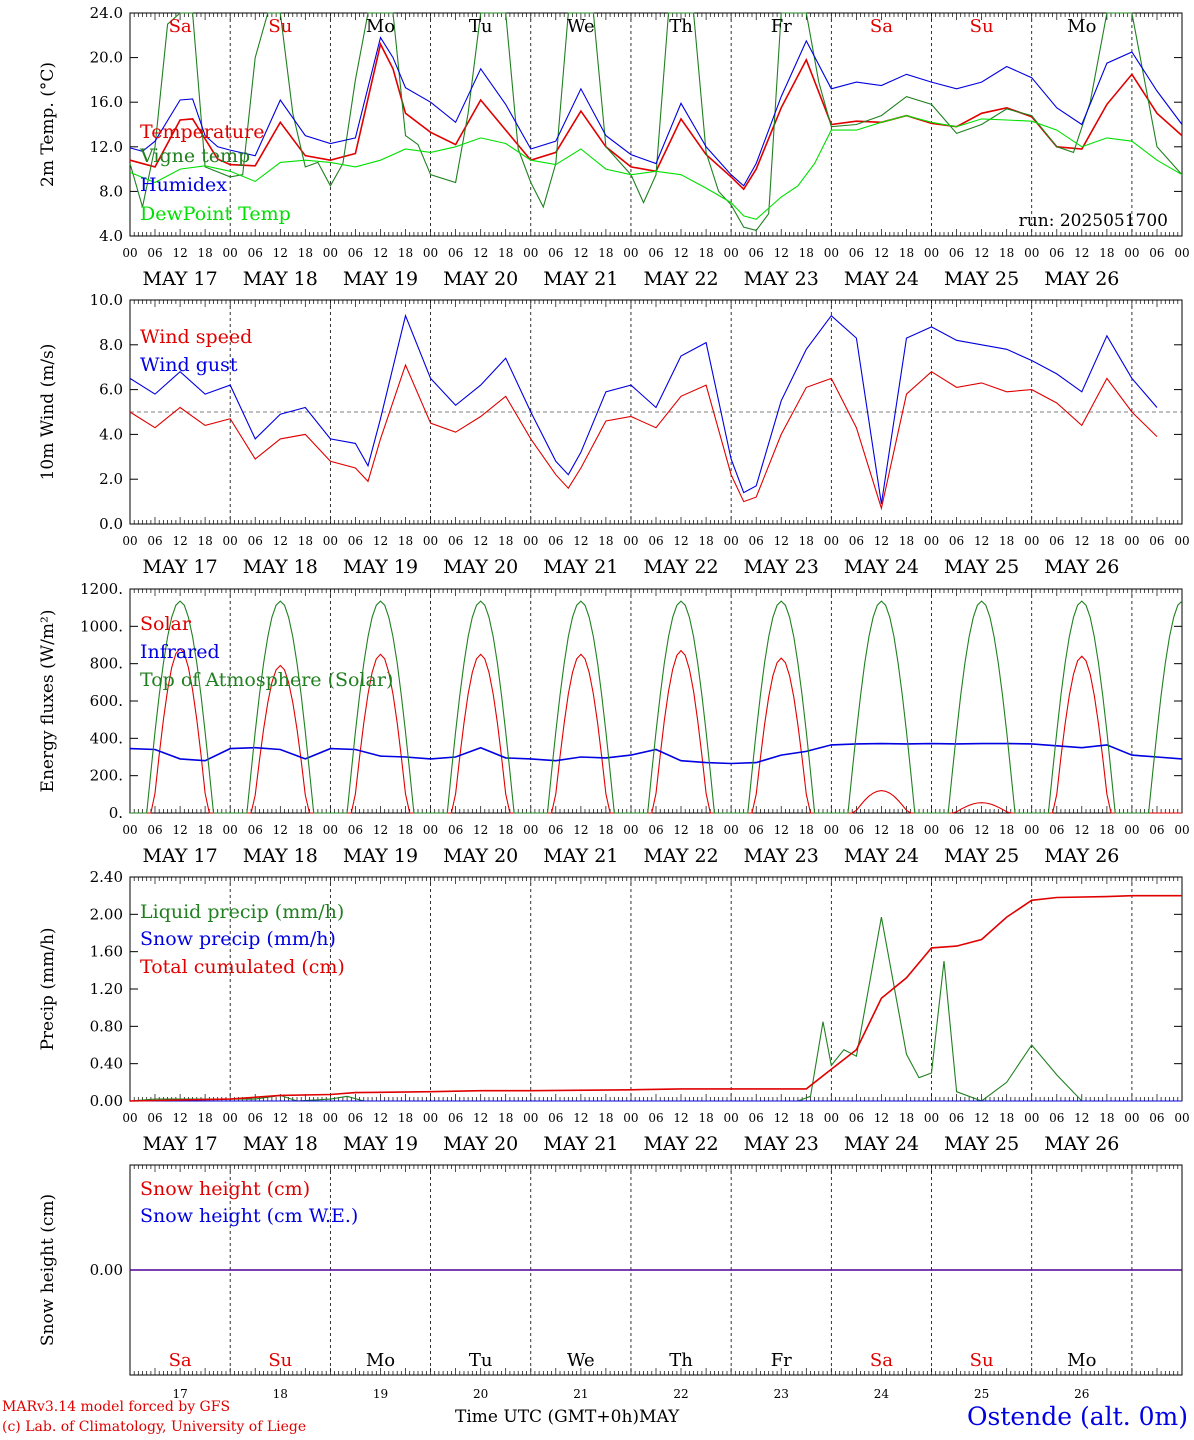 Image resolution: width=1194 pixels, height=1440 pixels. What do you see at coordinates (180, 652) in the screenshot?
I see `legend-entry: Infrared` at bounding box center [180, 652].